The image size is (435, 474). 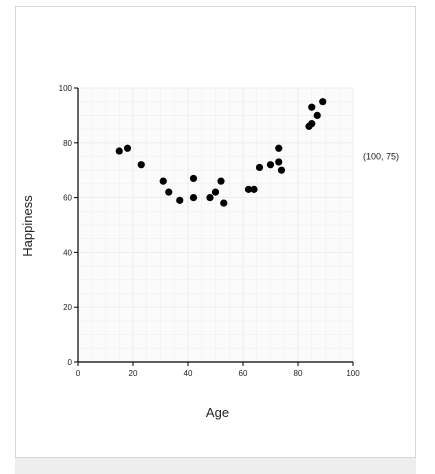 I want to click on y-tick-labels: 0 20 40 60 80 100, so click(x=66, y=225).